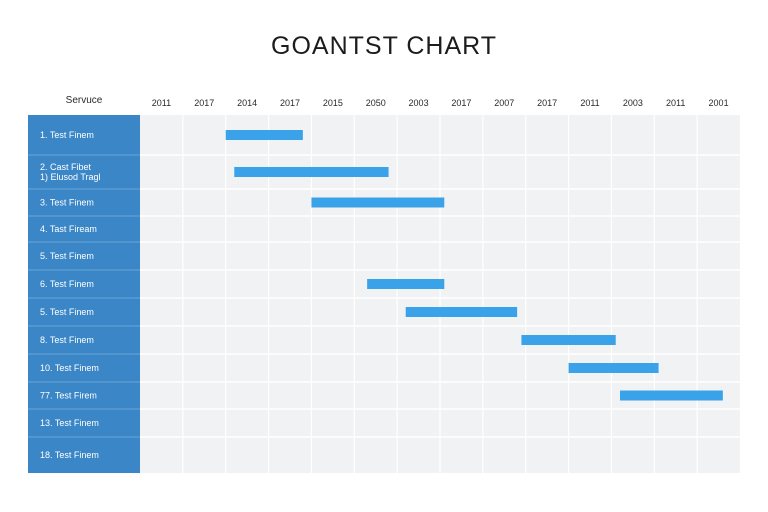 The width and height of the screenshot is (768, 512). Describe the element at coordinates (504, 103) in the screenshot. I see `column-header: 2007` at that location.